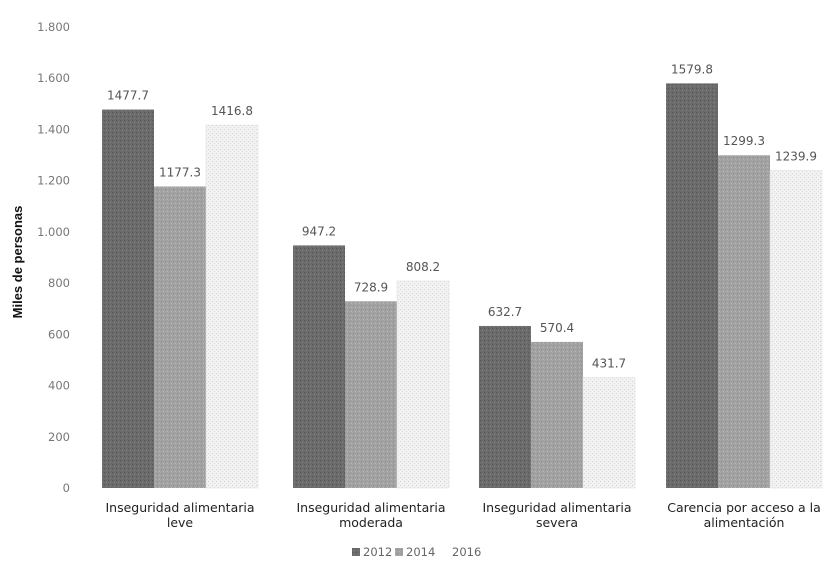 This screenshot has height=564, width=832. I want to click on data-label: 1177.3, so click(180, 172).